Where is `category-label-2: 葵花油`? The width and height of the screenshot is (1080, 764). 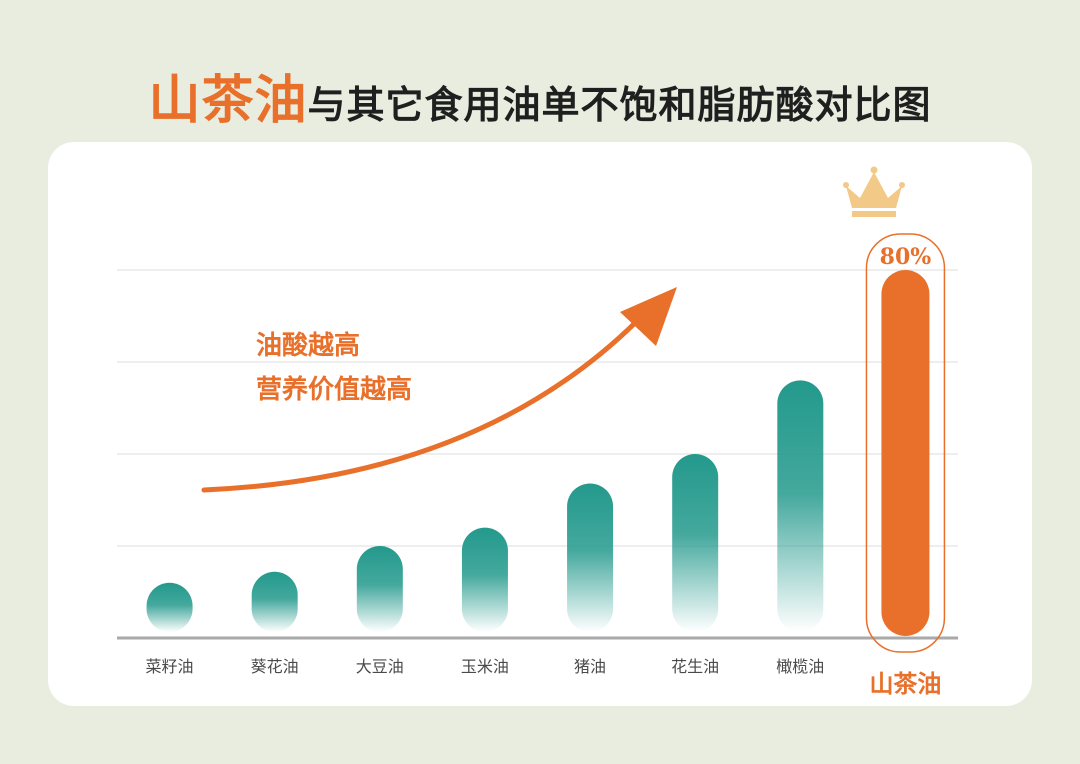 category-label-2: 葵花油 is located at coordinates (275, 666).